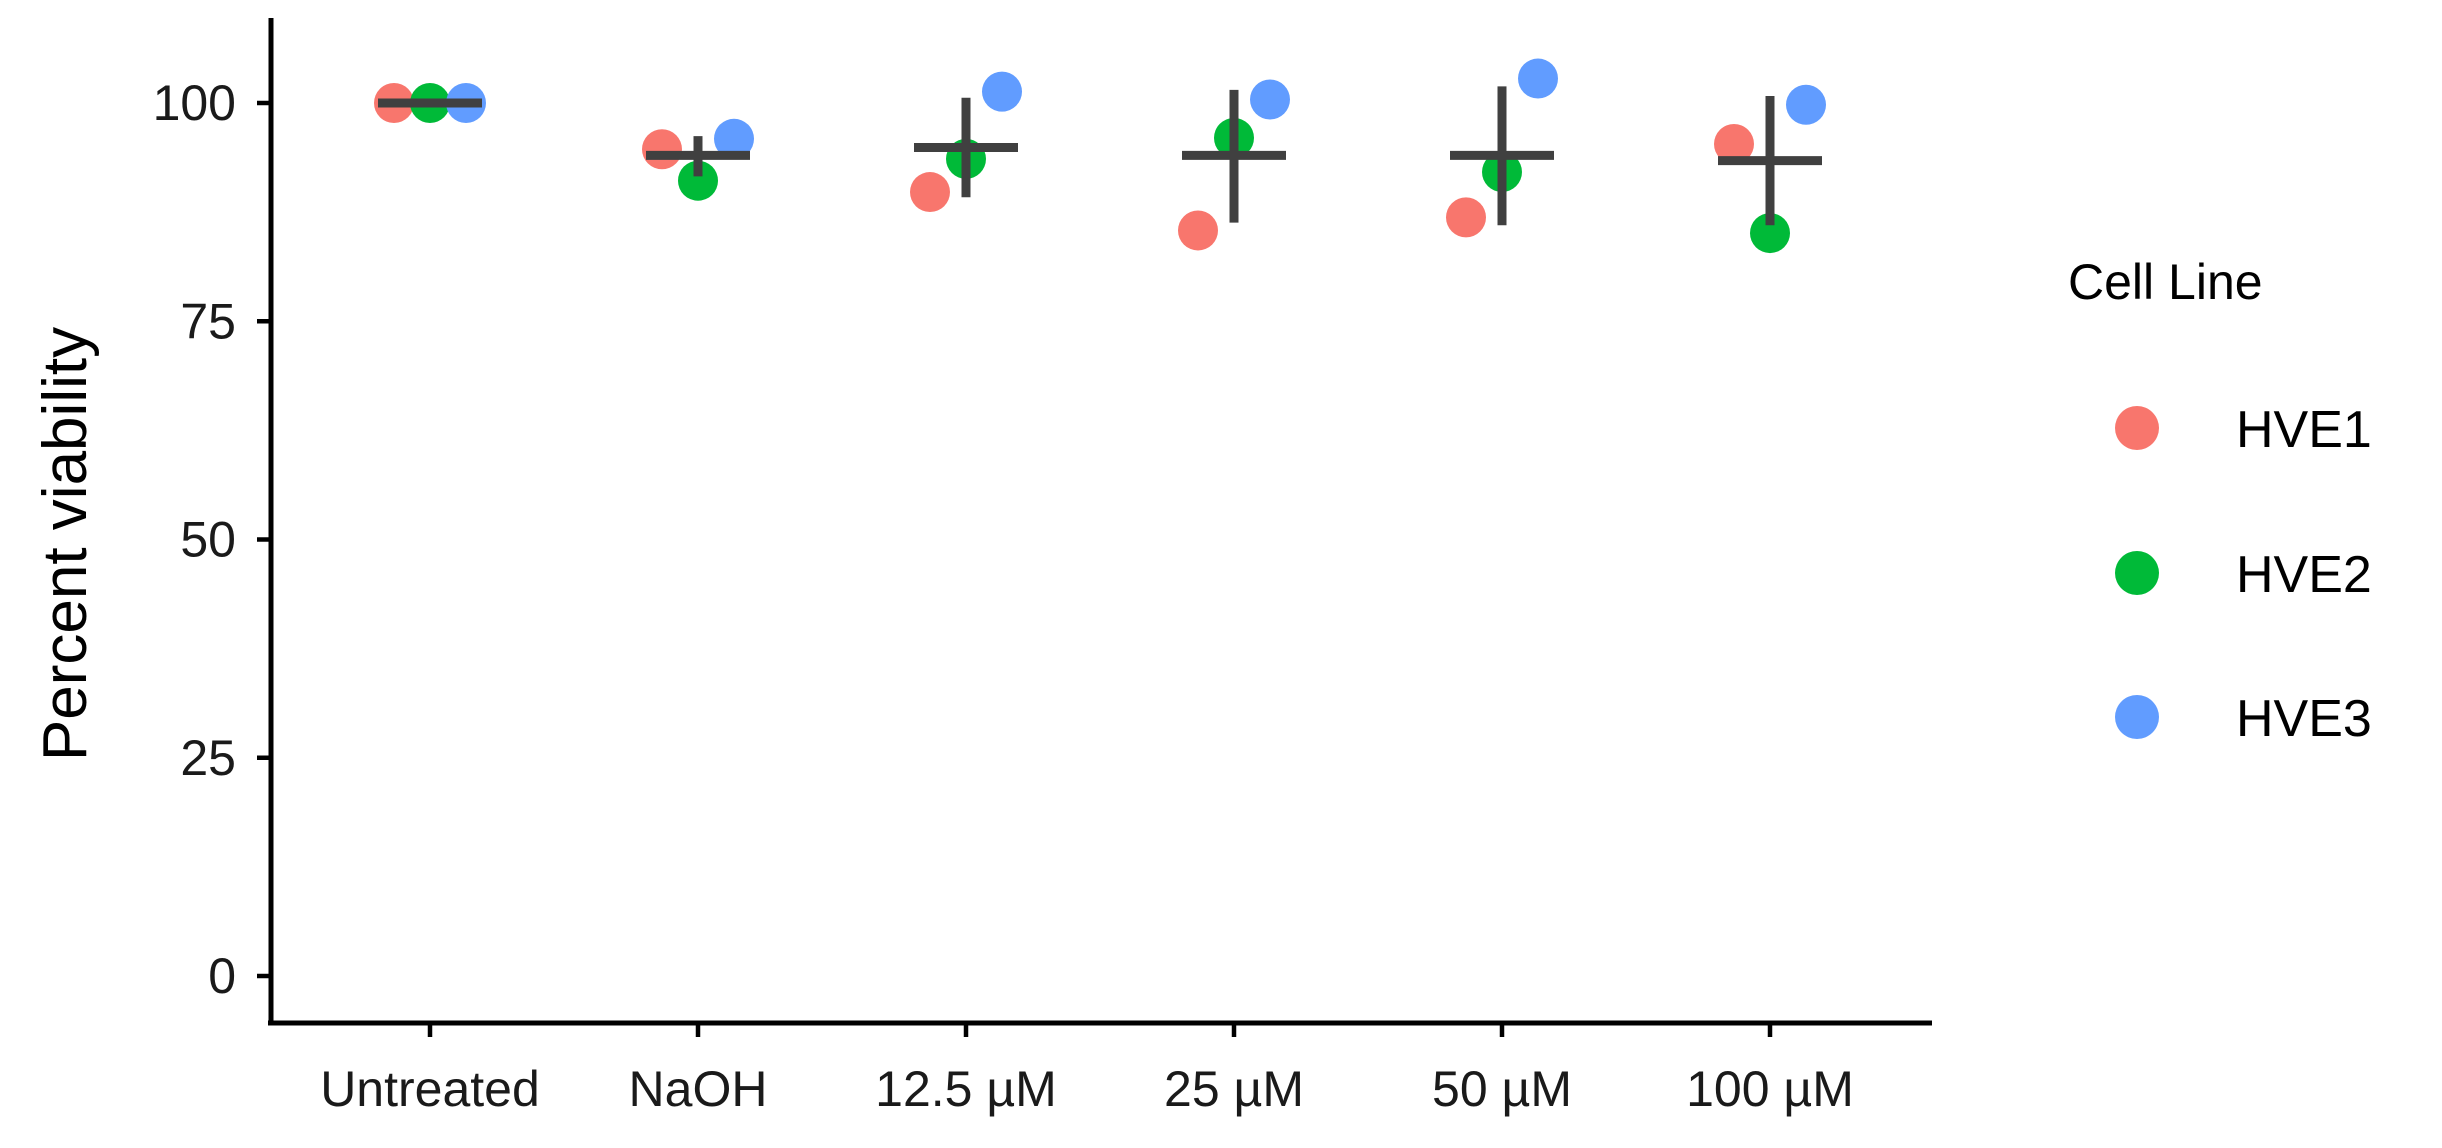  What do you see at coordinates (194, 103) in the screenshot?
I see `y-tick-label: 100` at bounding box center [194, 103].